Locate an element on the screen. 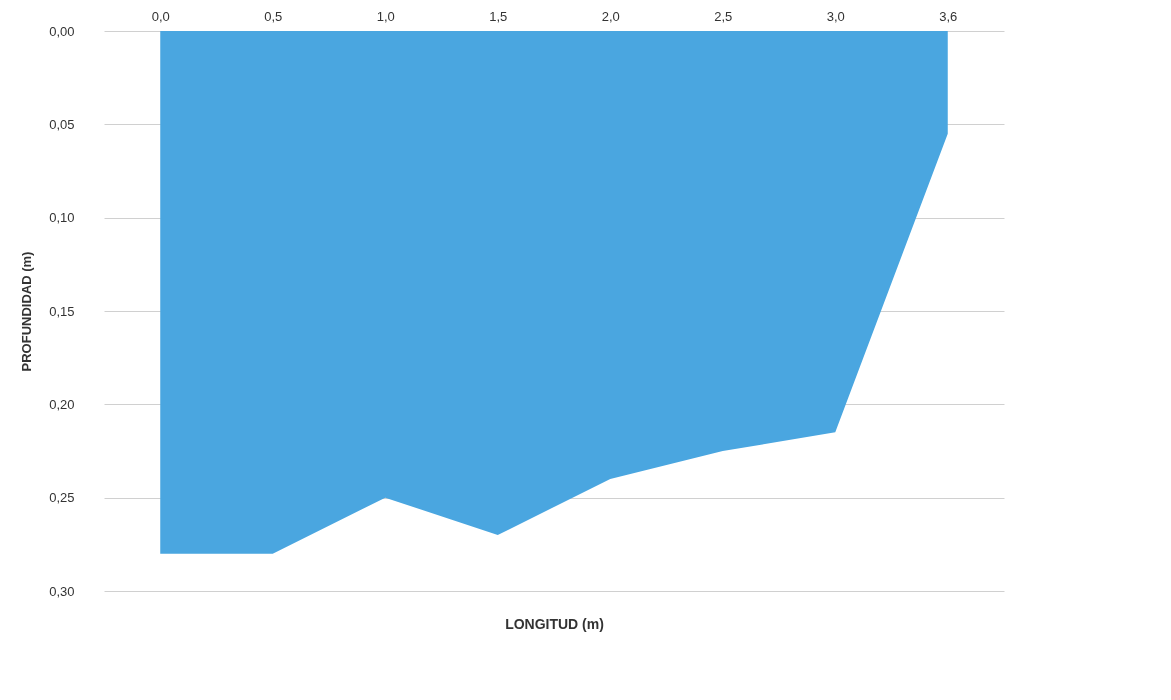 This screenshot has width=1171, height=700. y-tick-label: 0,05 is located at coordinates (62, 124).